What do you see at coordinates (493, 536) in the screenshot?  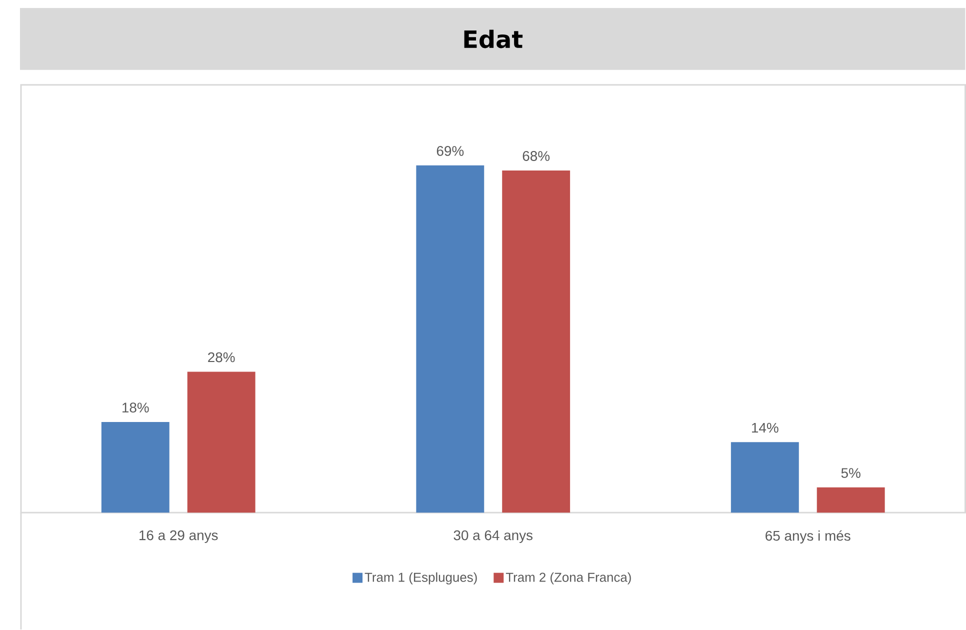 I see `x-tick-label: 30 a 64 anys` at bounding box center [493, 536].